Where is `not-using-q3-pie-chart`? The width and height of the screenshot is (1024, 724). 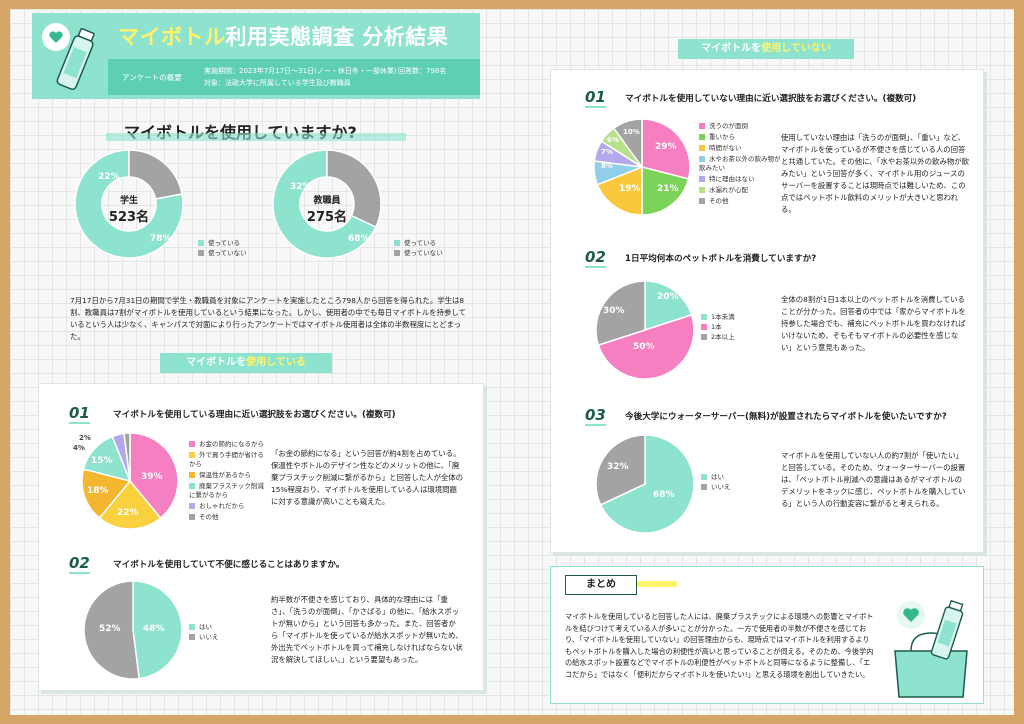 not-using-q3-pie-chart is located at coordinates (645, 484).